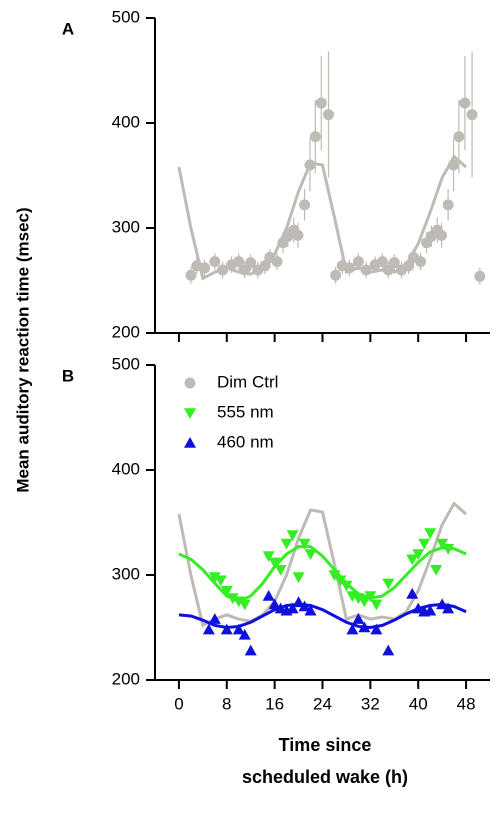 Image resolution: width=495 pixels, height=815 pixels. What do you see at coordinates (22, 349) in the screenshot?
I see `y-axis-label: Mean auditory reaction time (msec)` at bounding box center [22, 349].